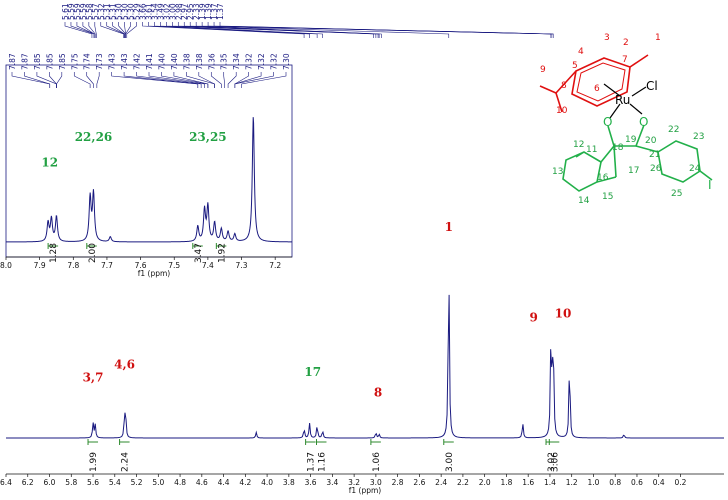 This screenshot has height=500, width=728. What do you see at coordinates (161, 61) in the screenshot?
I see `peak-label: 7.40` at bounding box center [161, 61].